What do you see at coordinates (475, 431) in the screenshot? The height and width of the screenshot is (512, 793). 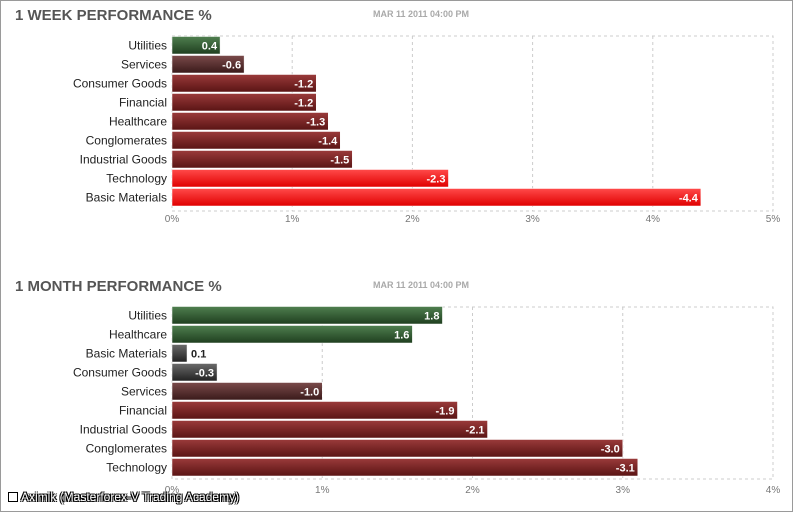 I see `month-value-label: -2.1` at bounding box center [475, 431].